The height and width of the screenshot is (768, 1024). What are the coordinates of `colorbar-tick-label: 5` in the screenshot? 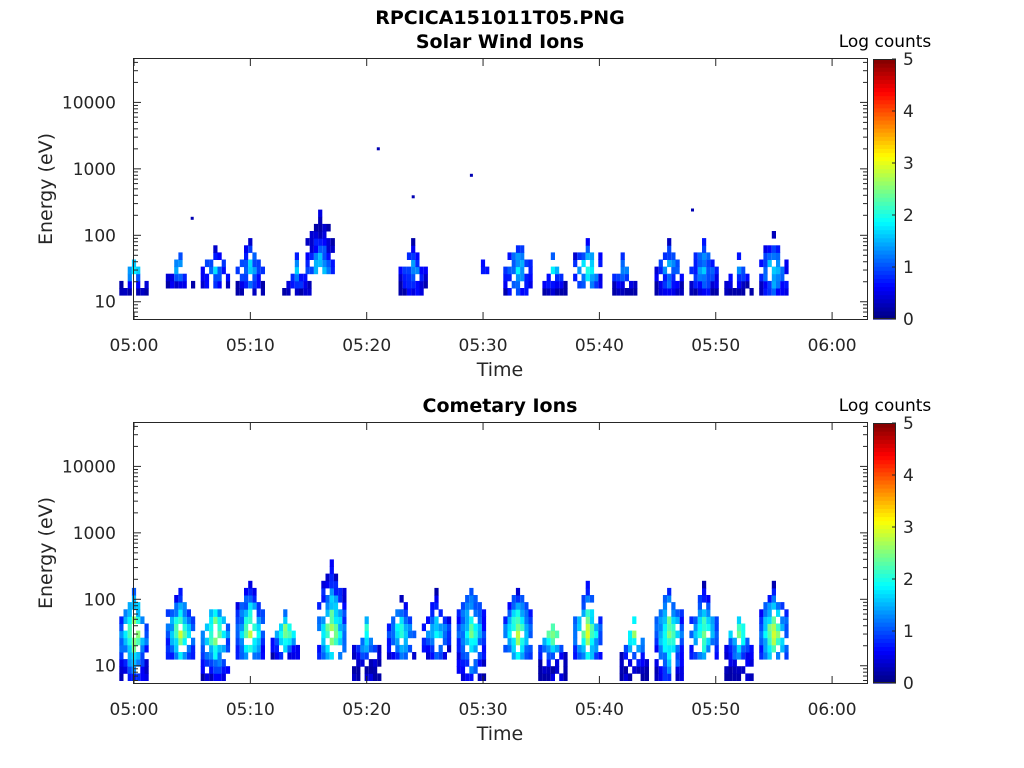 It's located at (908, 60).